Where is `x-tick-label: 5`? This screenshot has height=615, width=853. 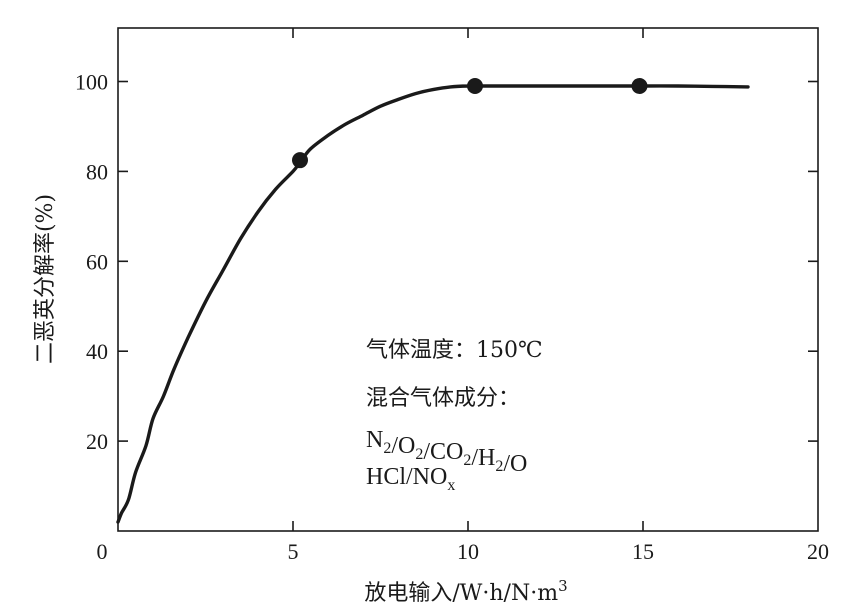
x-tick-label: 5 is located at coordinates (293, 551).